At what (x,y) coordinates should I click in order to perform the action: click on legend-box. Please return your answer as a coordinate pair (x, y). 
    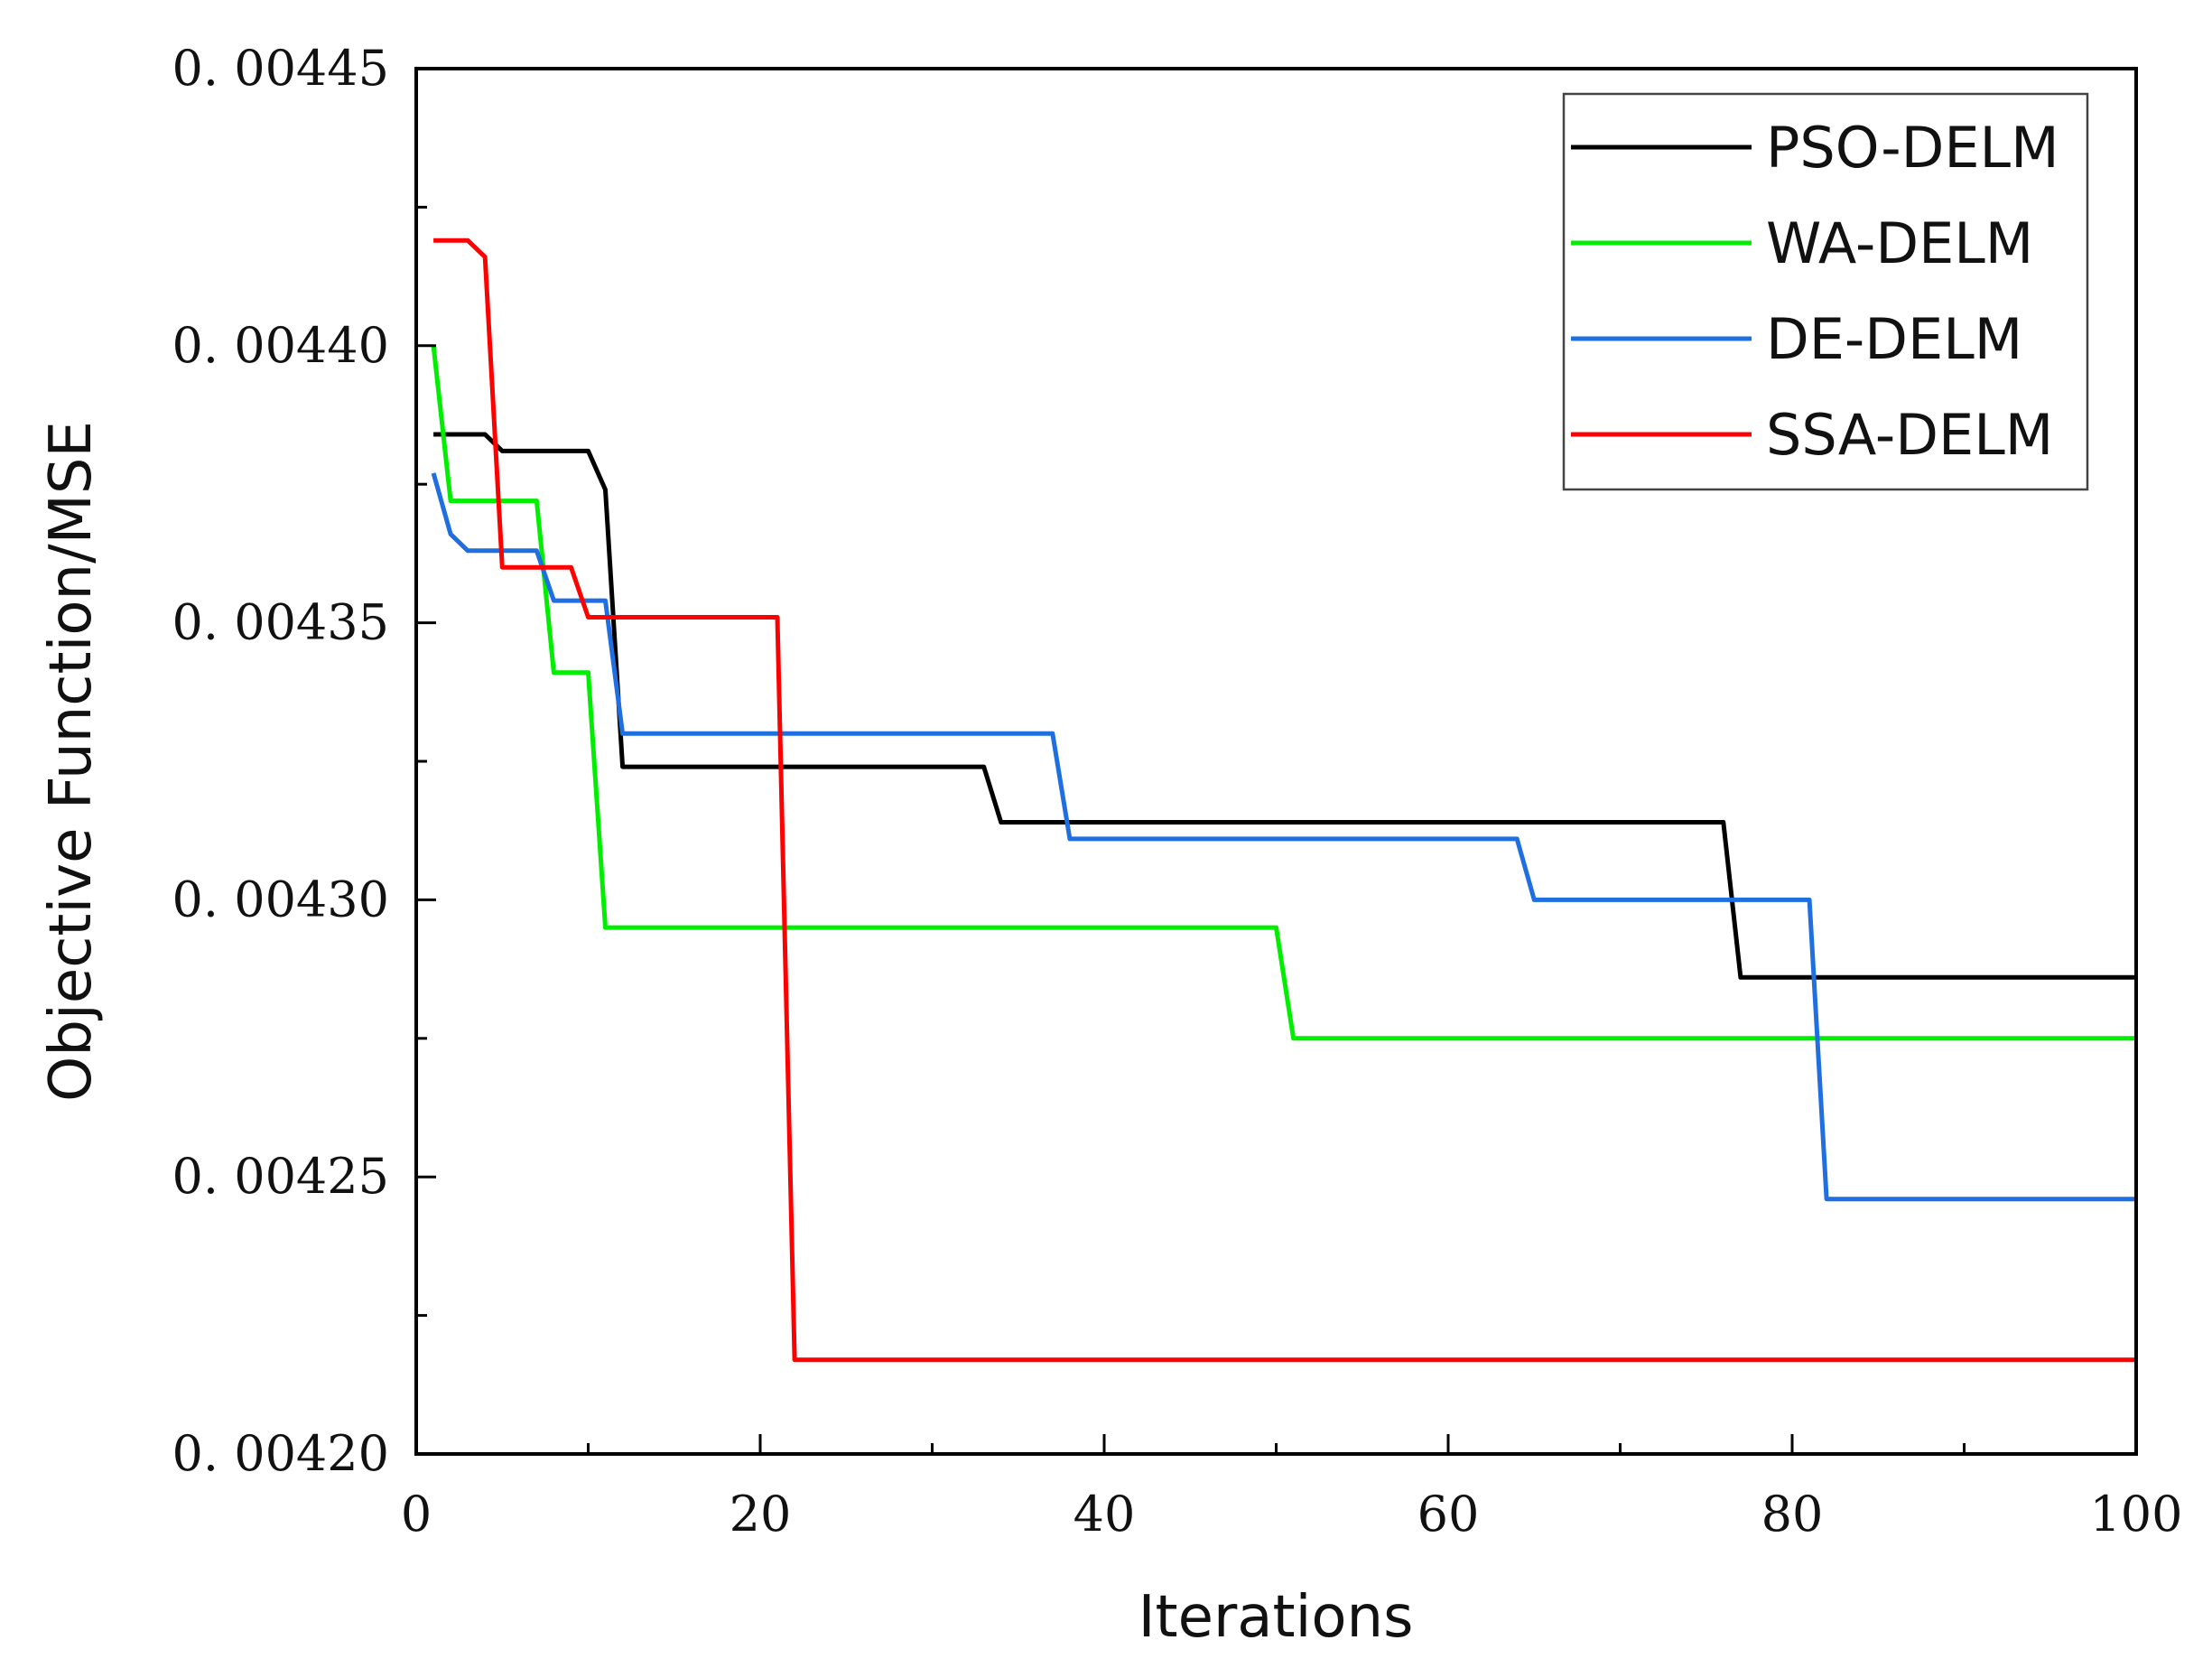
    Looking at the image, I should click on (1825, 291).